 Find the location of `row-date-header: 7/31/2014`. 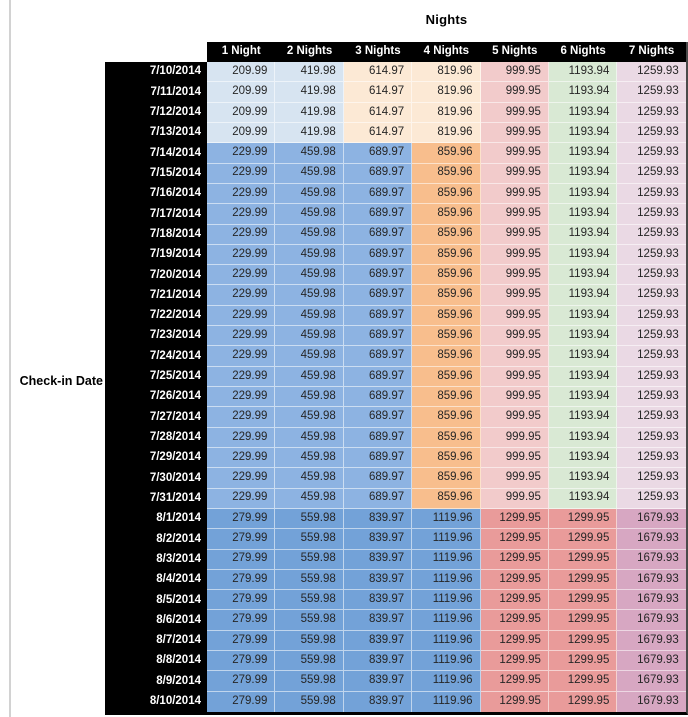

row-date-header: 7/31/2014 is located at coordinates (156, 498).